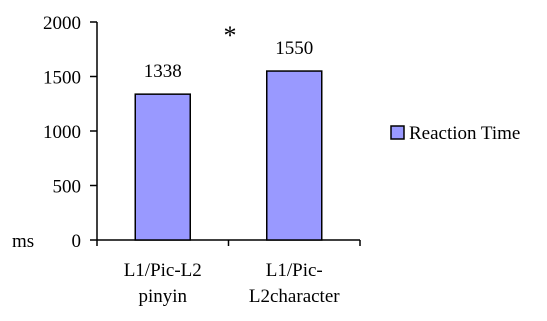 The width and height of the screenshot is (547, 321). I want to click on x-category-label: L1/Pic-L2character, so click(294, 283).